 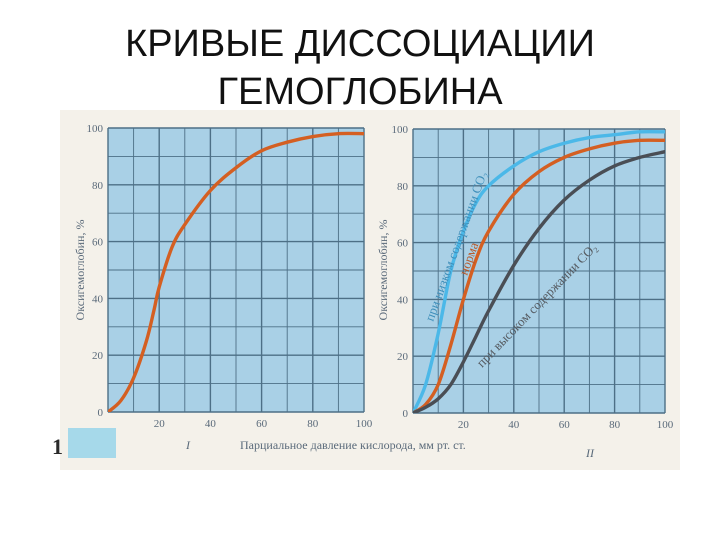 I want to click on caption-box, so click(x=92, y=443).